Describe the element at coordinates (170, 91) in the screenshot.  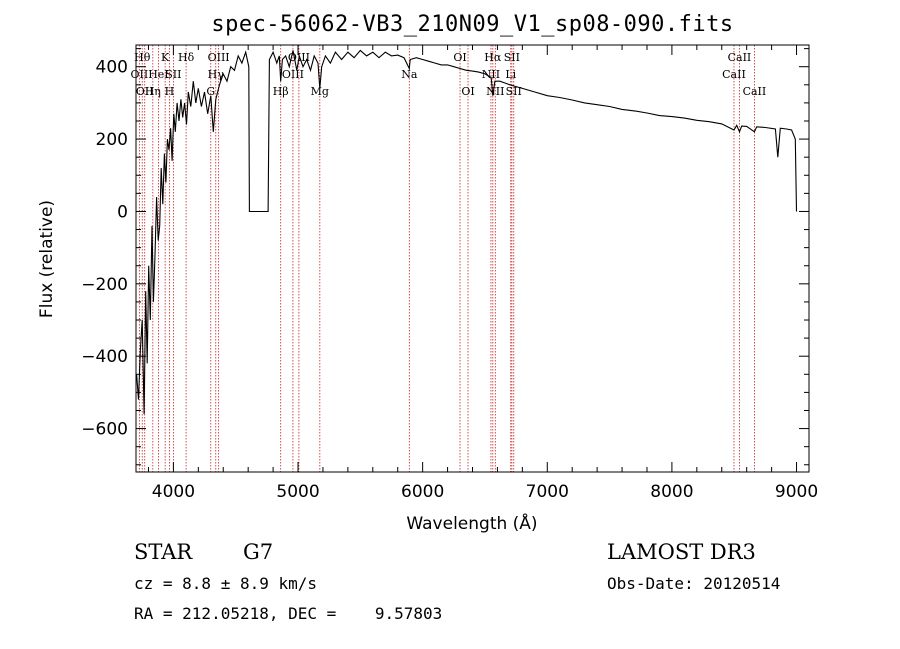
I see `line-label-6: H` at that location.